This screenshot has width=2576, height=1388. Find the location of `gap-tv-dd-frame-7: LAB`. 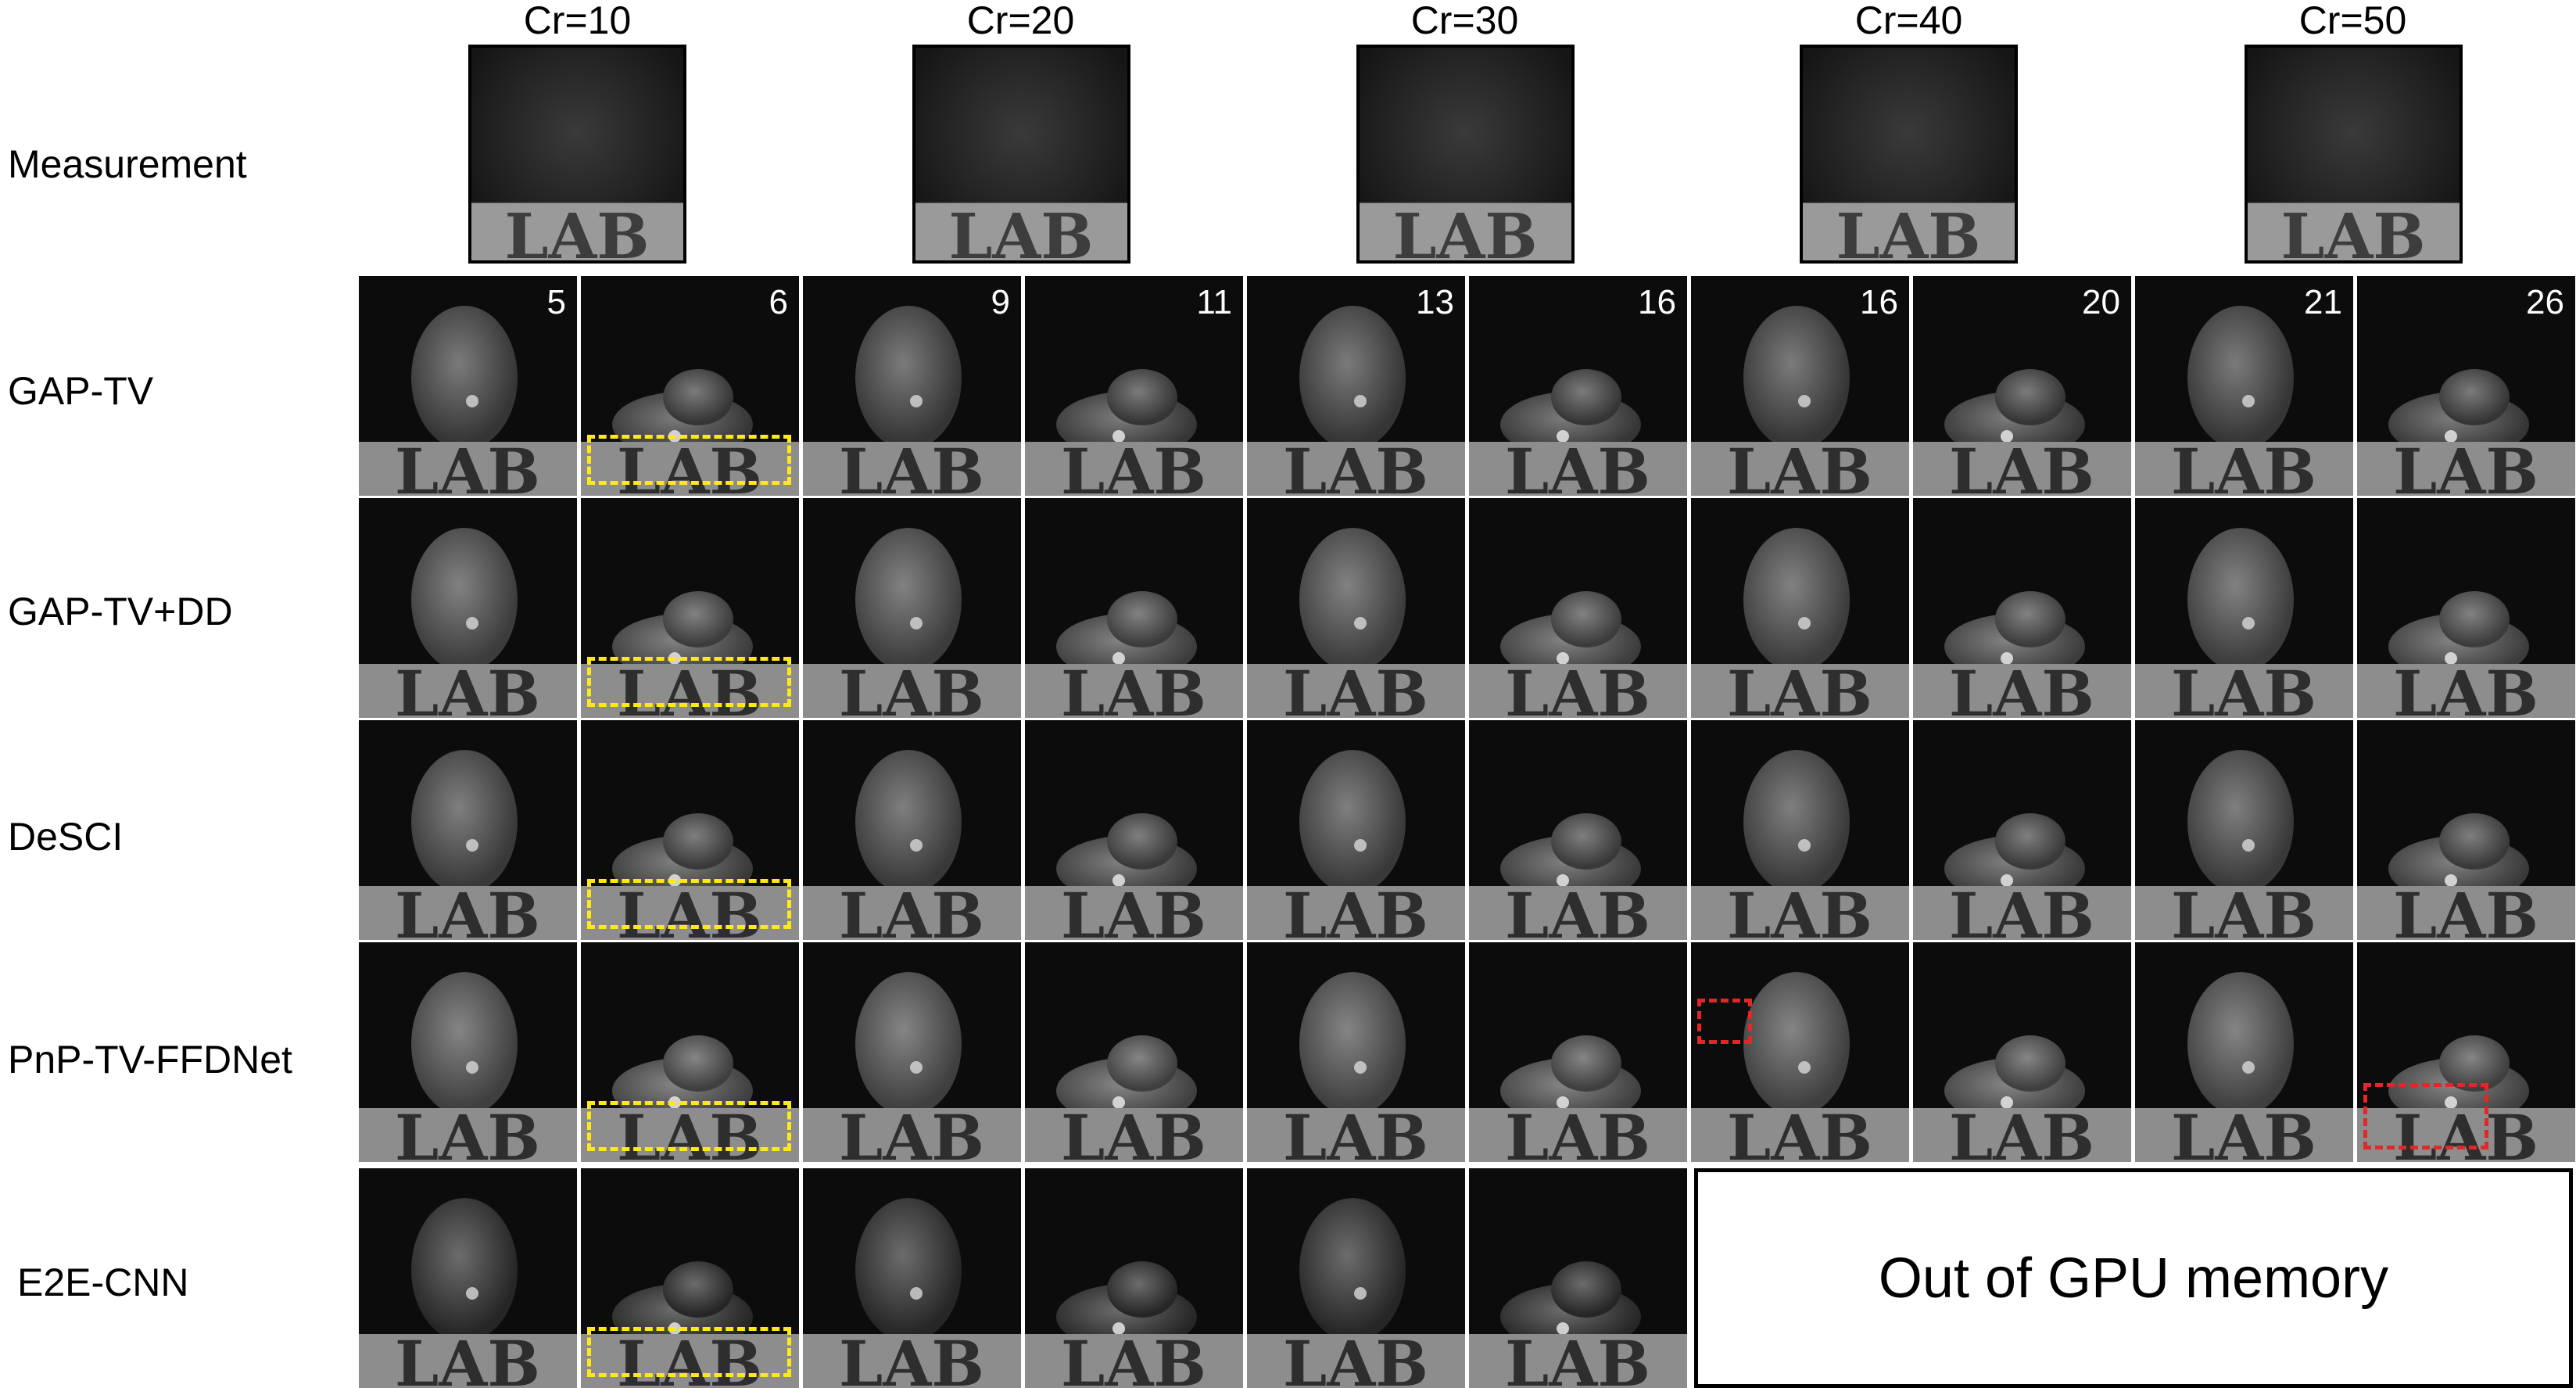

gap-tv-dd-frame-7: LAB is located at coordinates (1800, 608).